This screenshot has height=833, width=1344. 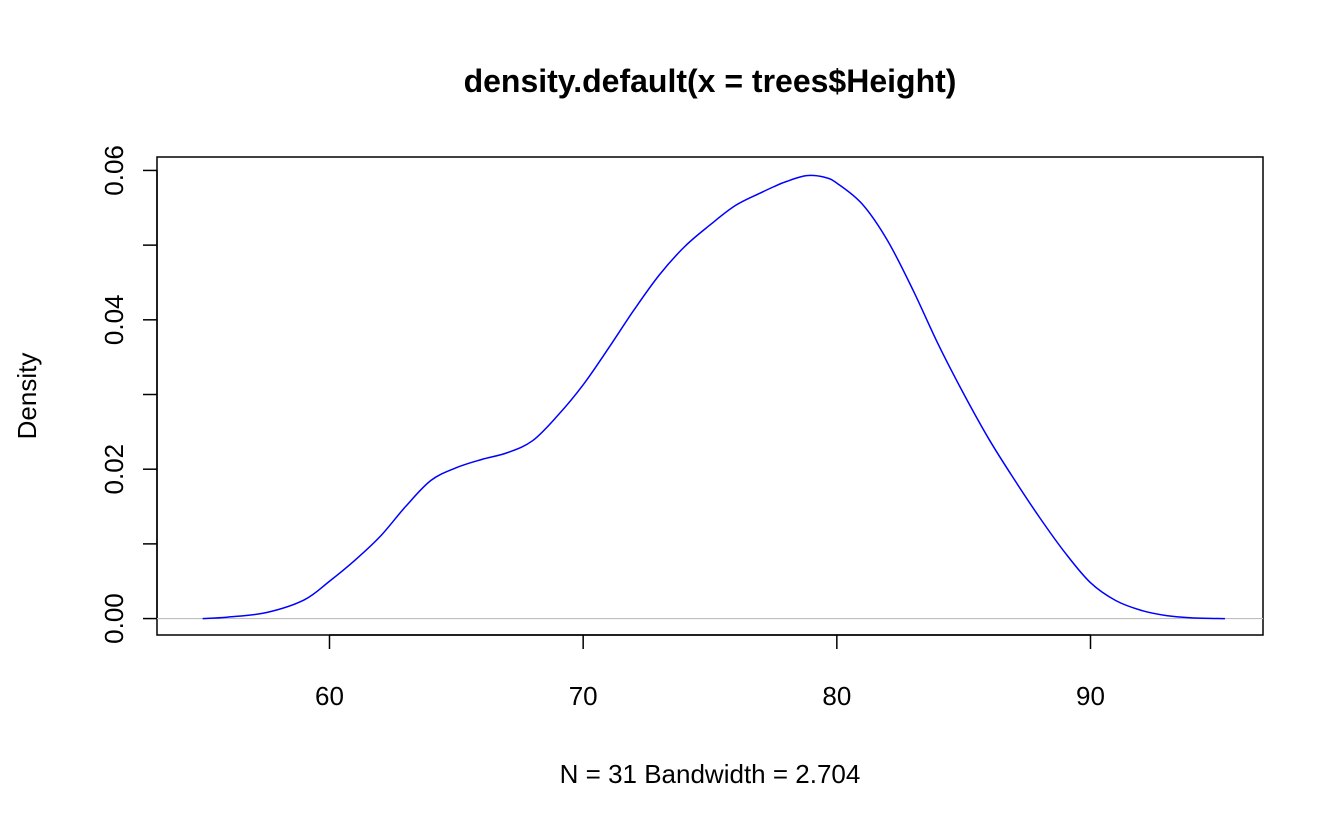 What do you see at coordinates (329, 696) in the screenshot?
I see `x-tick-label: 60` at bounding box center [329, 696].